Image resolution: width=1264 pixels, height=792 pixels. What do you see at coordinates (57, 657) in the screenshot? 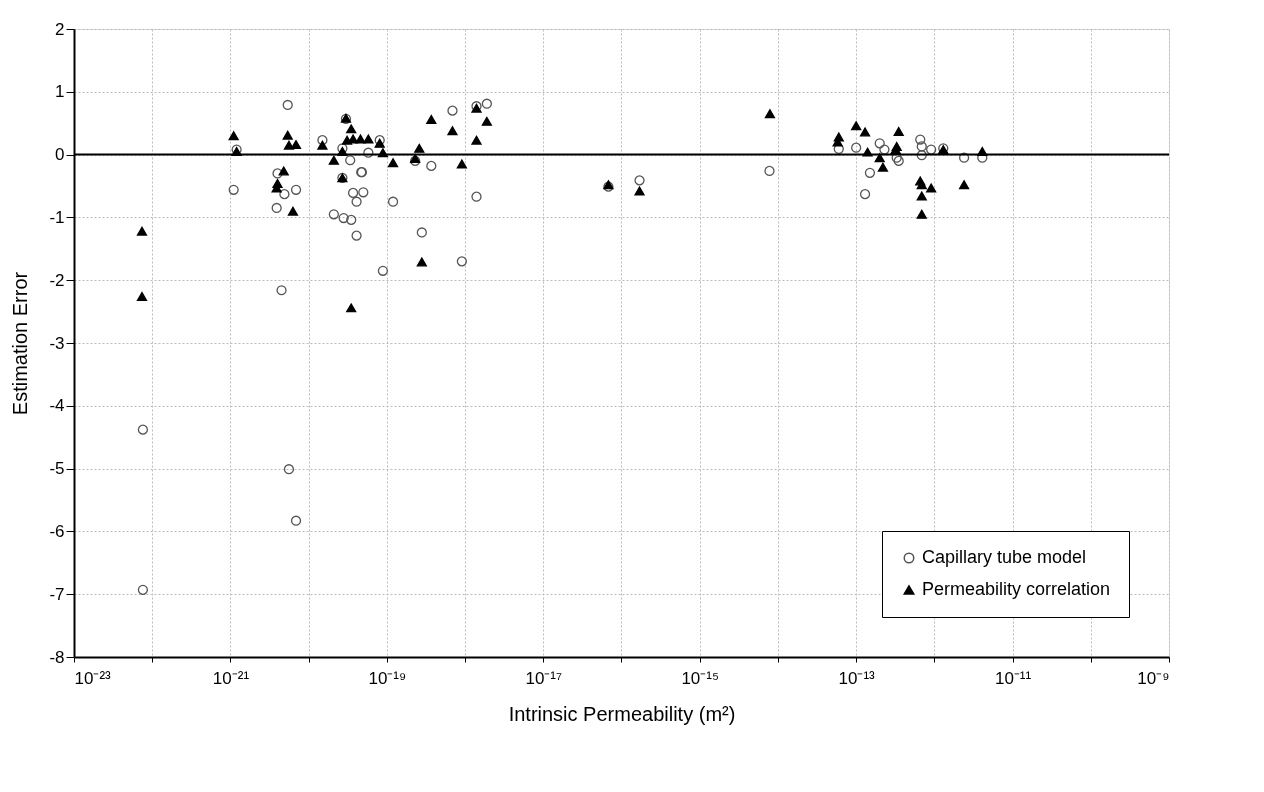
I see `y-tick-label: -8` at bounding box center [57, 657].